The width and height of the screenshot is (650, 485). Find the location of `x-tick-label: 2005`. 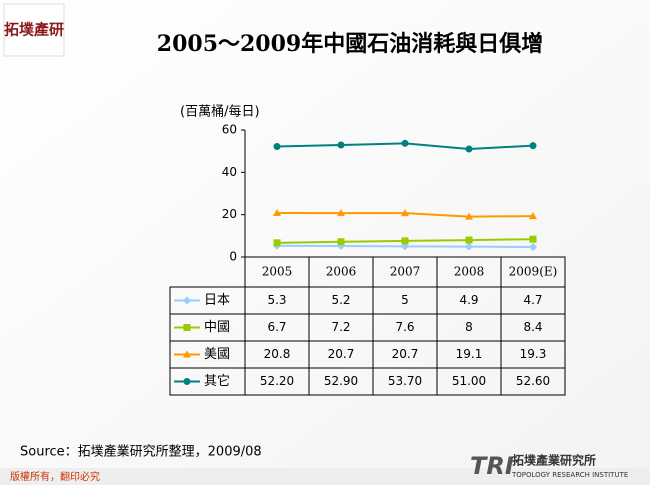

x-tick-label: 2005 is located at coordinates (277, 272).